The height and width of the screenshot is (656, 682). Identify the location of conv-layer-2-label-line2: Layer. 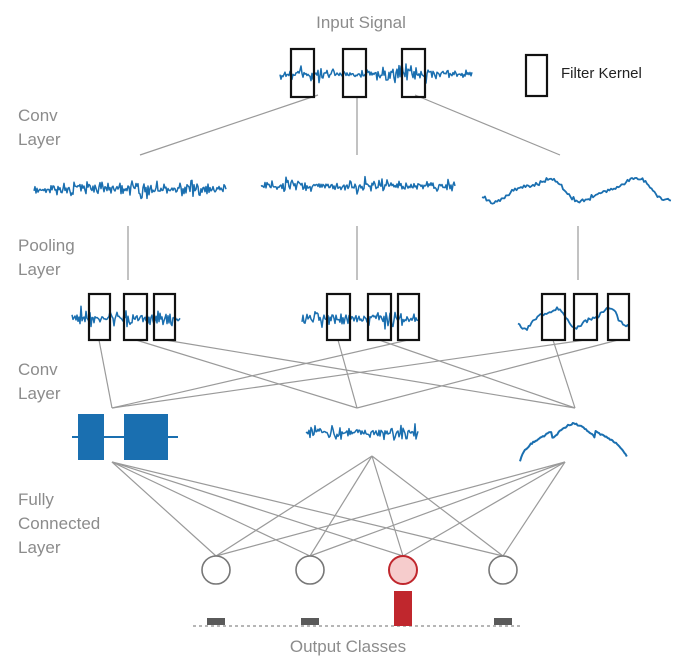
(39, 393).